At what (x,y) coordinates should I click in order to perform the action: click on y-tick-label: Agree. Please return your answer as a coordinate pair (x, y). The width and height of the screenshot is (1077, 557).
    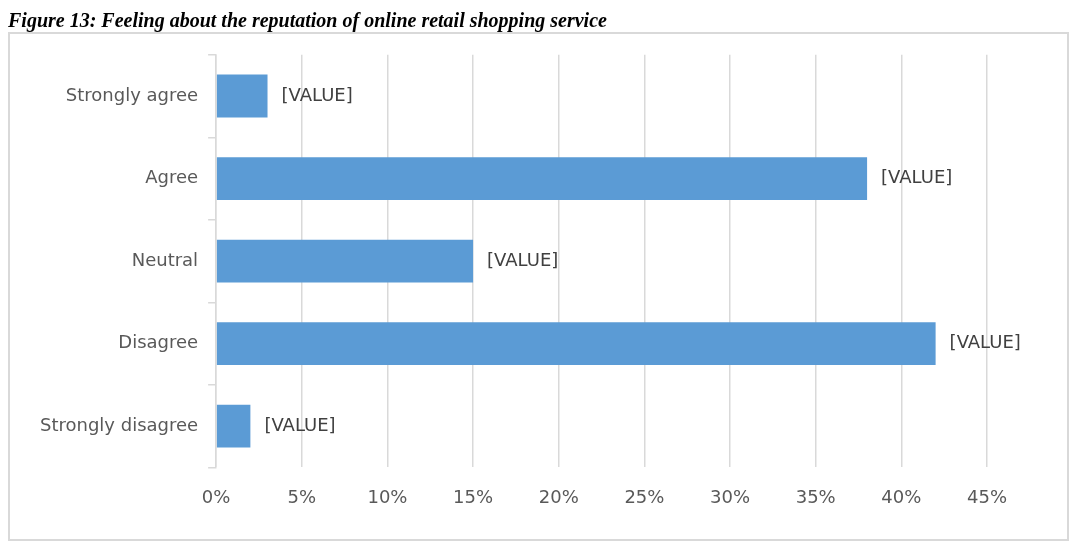
    Looking at the image, I should click on (172, 177).